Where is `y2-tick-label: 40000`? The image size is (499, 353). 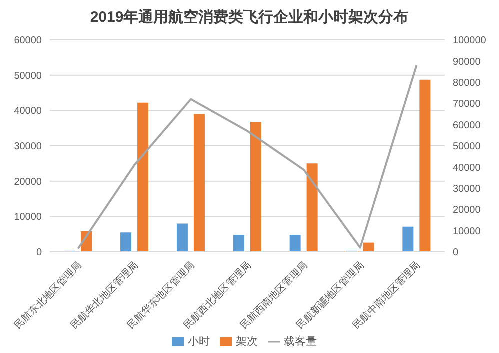 y2-tick-label: 40000 is located at coordinates (467, 168).